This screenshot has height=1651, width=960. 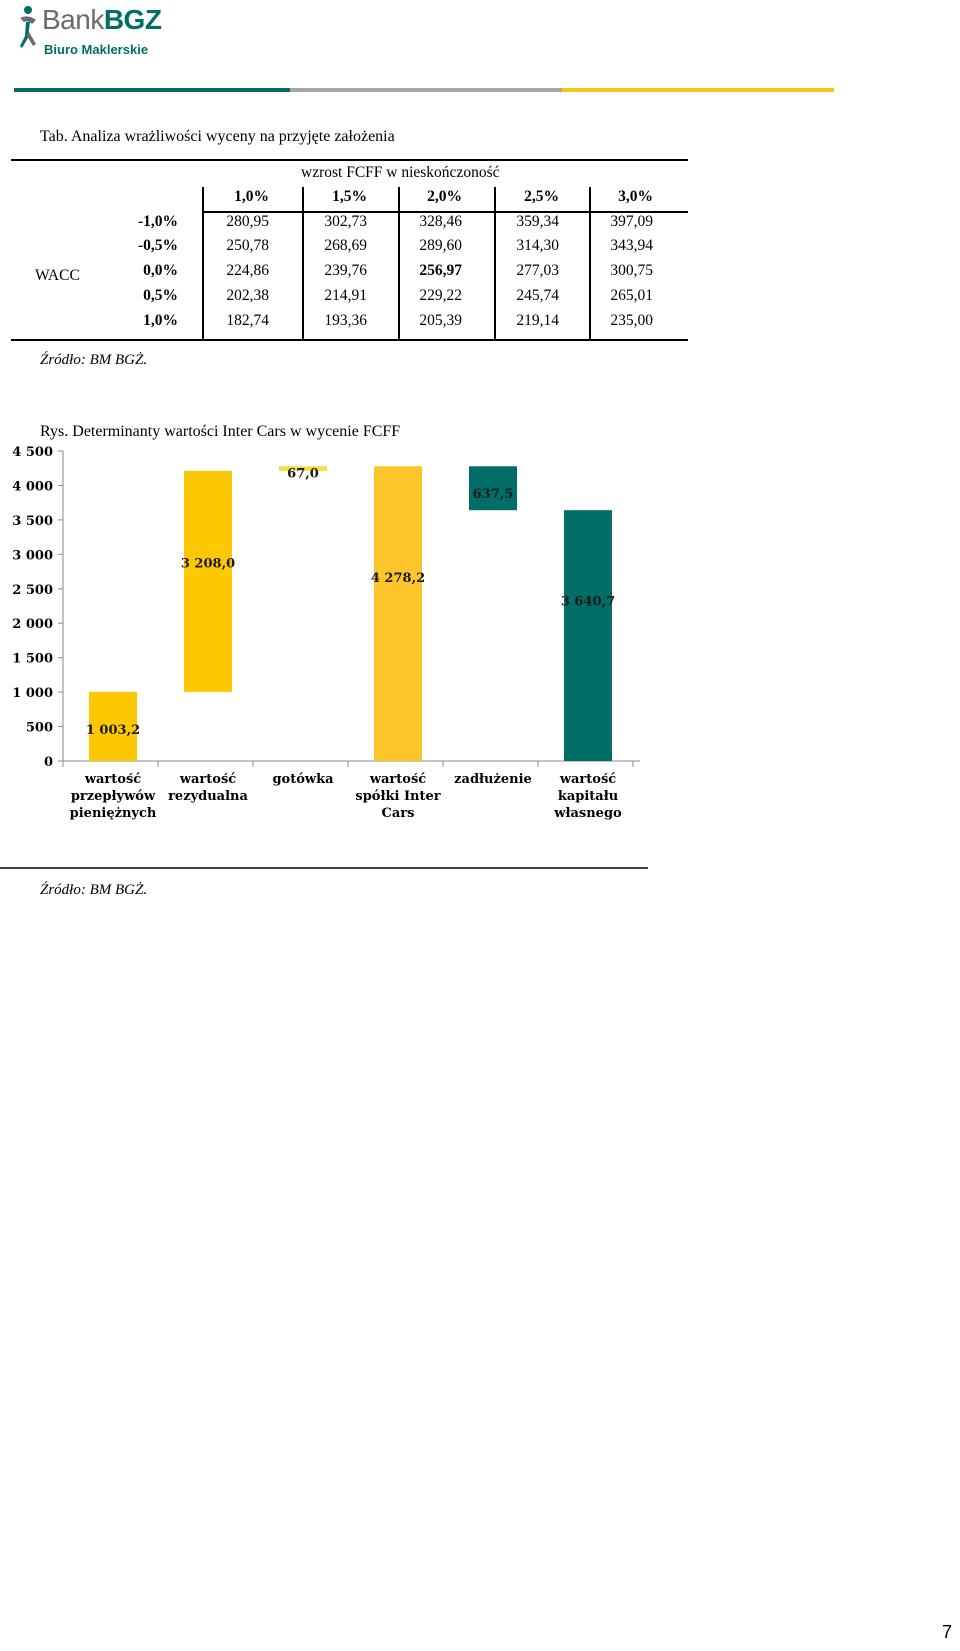 What do you see at coordinates (588, 796) in the screenshot?
I see `x-category-label: kapitału` at bounding box center [588, 796].